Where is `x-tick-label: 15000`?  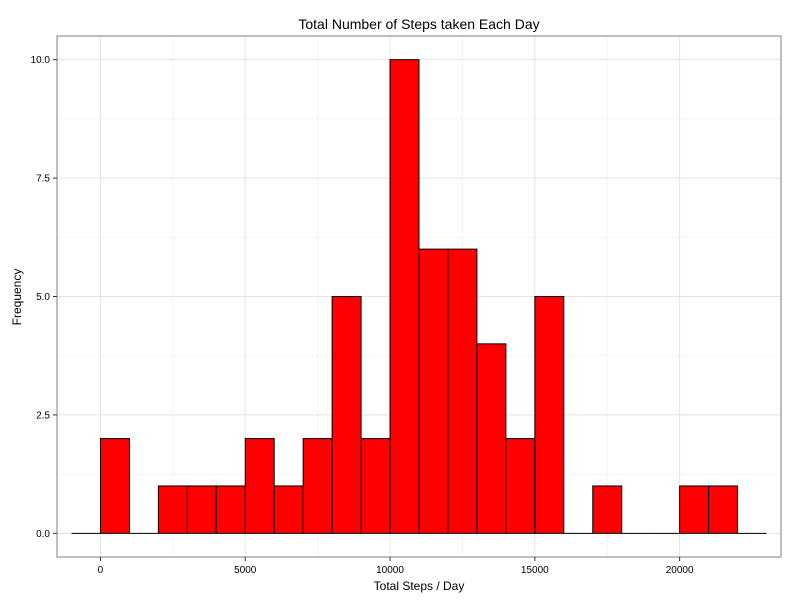
x-tick-label: 15000 is located at coordinates (535, 570).